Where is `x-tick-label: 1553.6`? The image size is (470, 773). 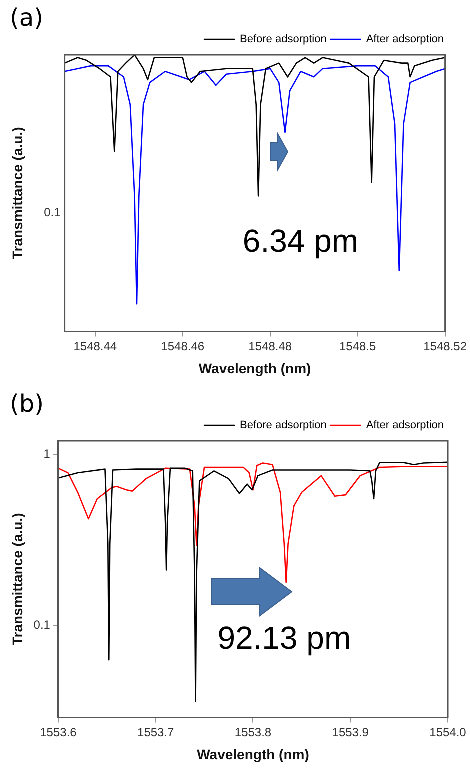
x-tick-label: 1553.6 is located at coordinates (59, 732).